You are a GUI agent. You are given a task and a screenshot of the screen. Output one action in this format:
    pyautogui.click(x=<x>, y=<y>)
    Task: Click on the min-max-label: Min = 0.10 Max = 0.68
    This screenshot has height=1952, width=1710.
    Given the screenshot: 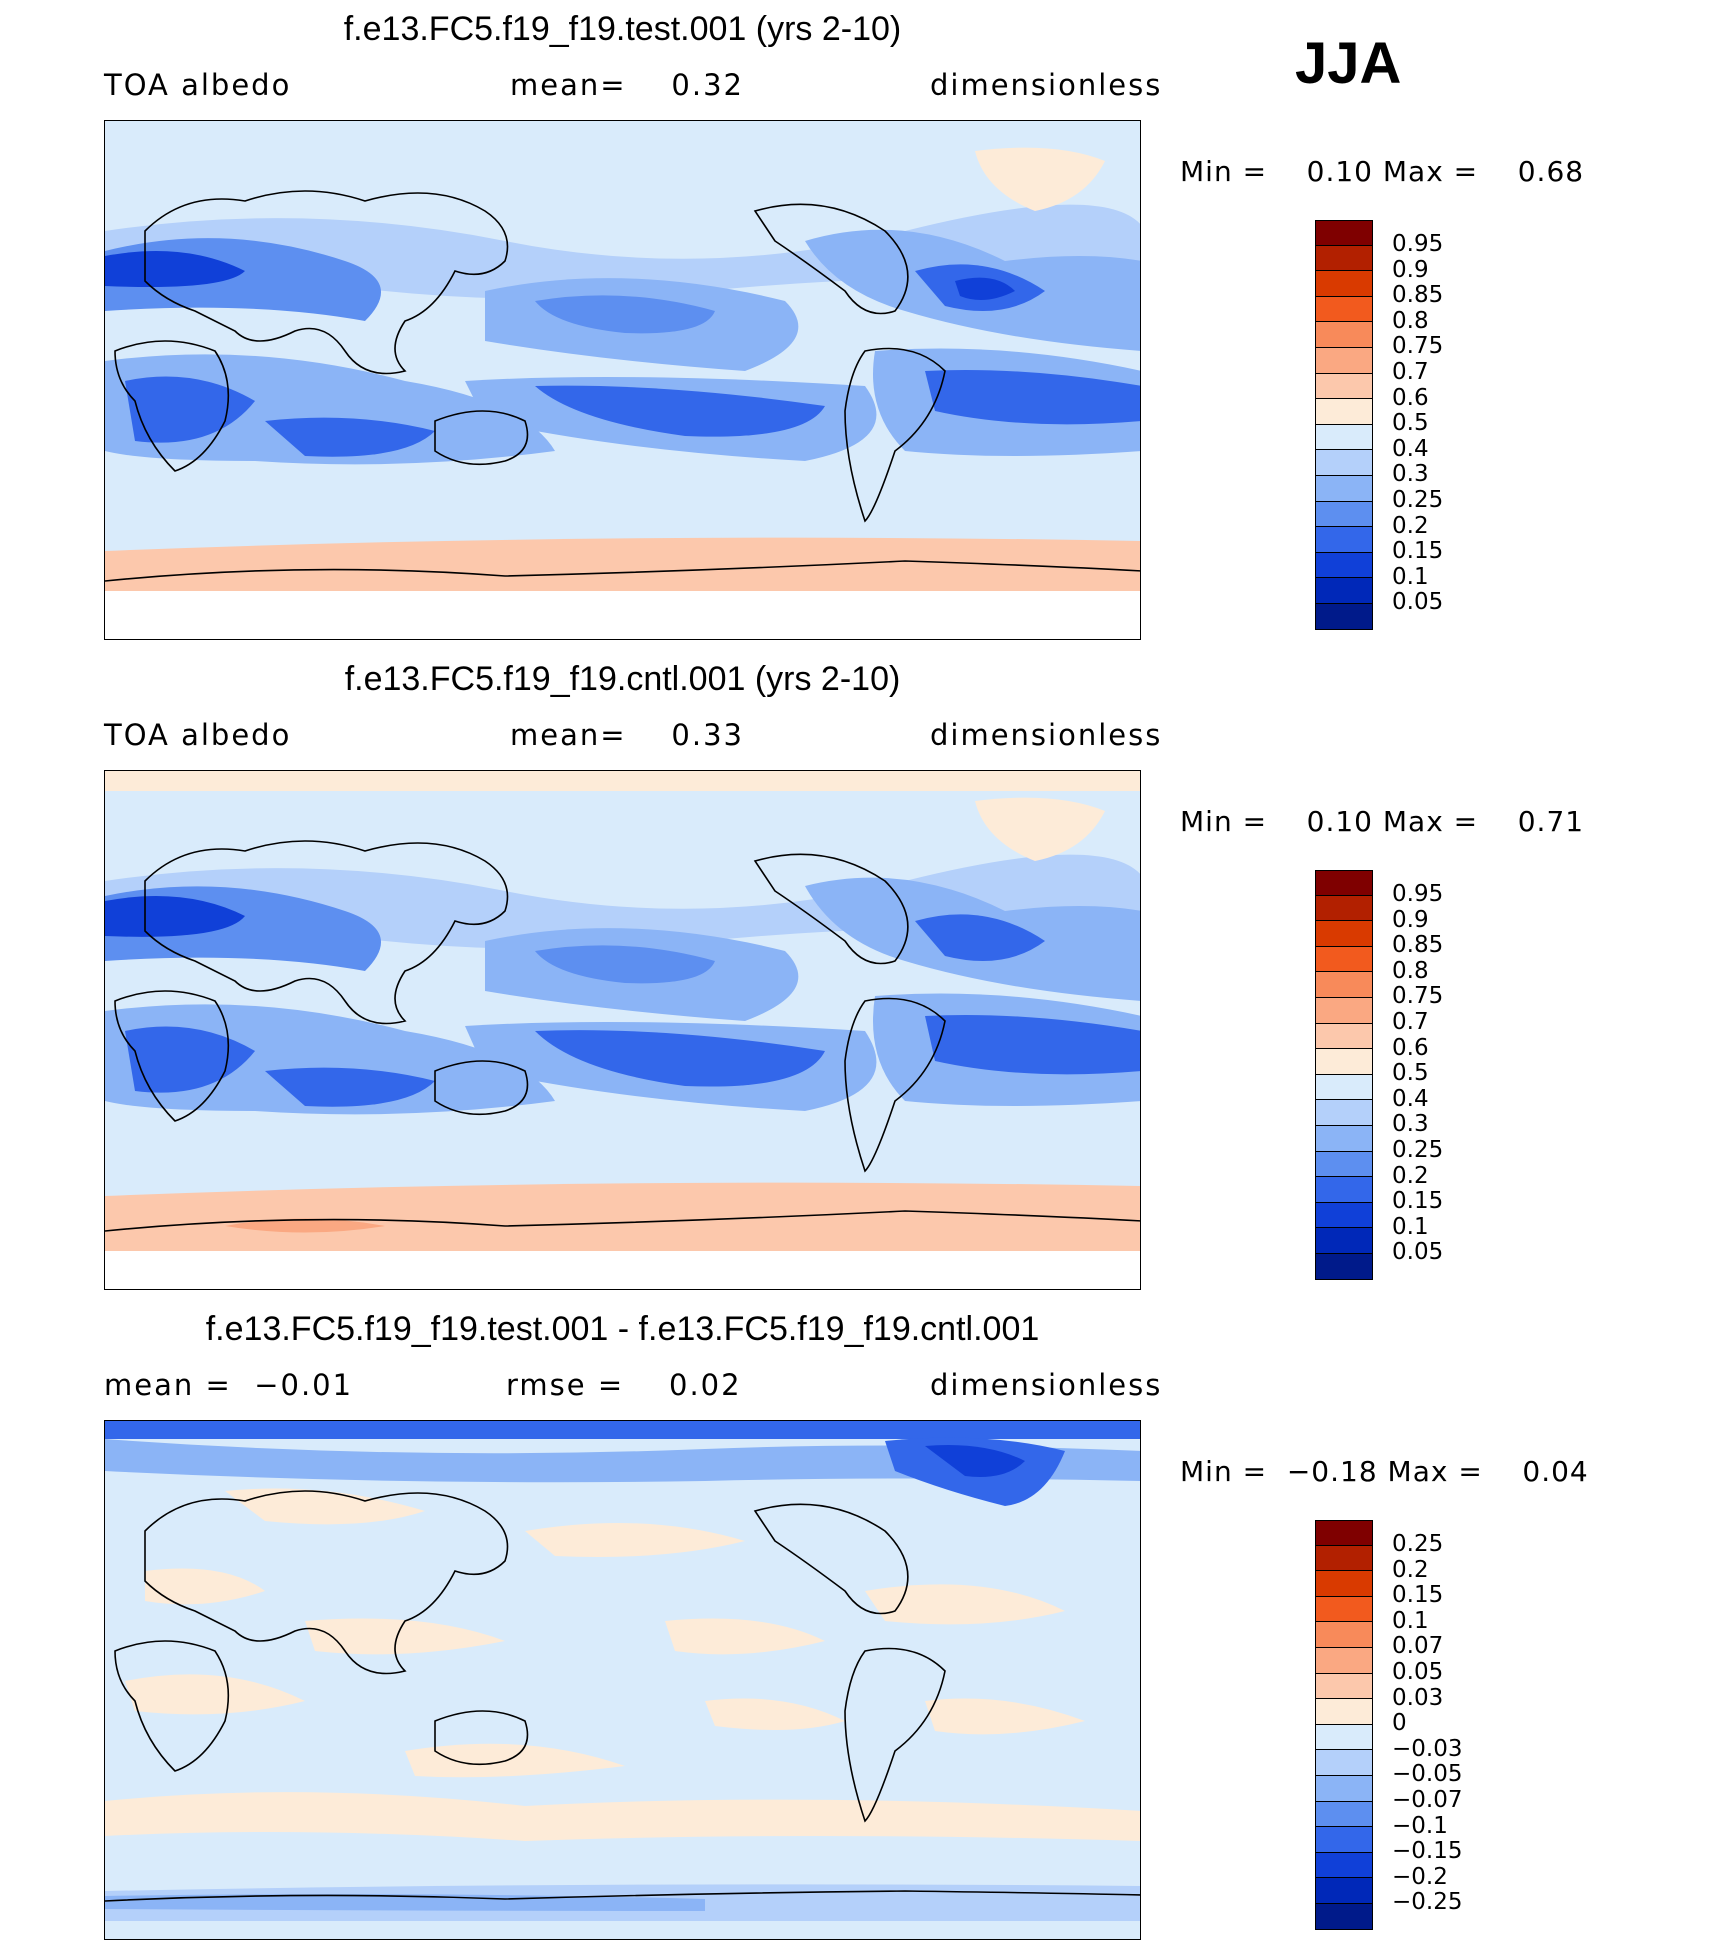 What is the action you would take?
    pyautogui.click(x=1382, y=171)
    